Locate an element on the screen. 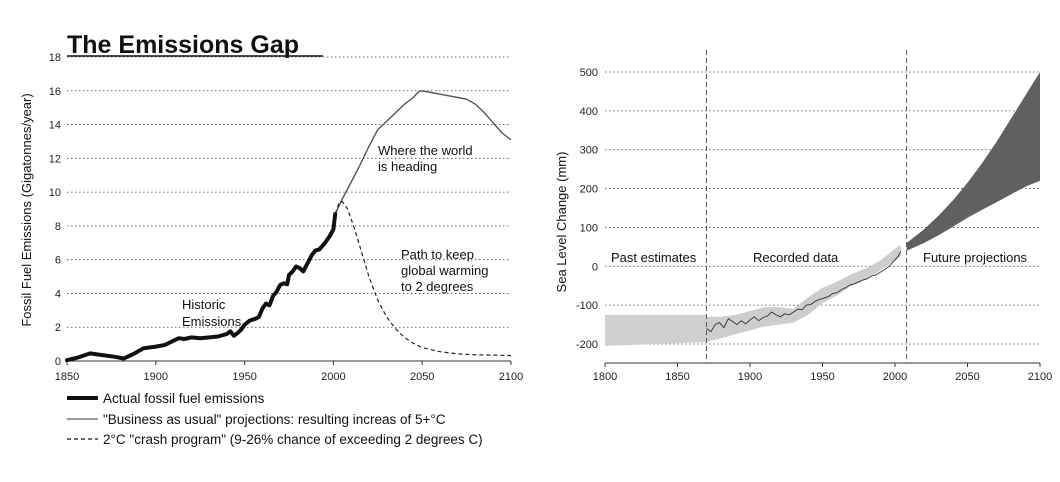  emissions-x-tick-label: 1900 is located at coordinates (156, 377).